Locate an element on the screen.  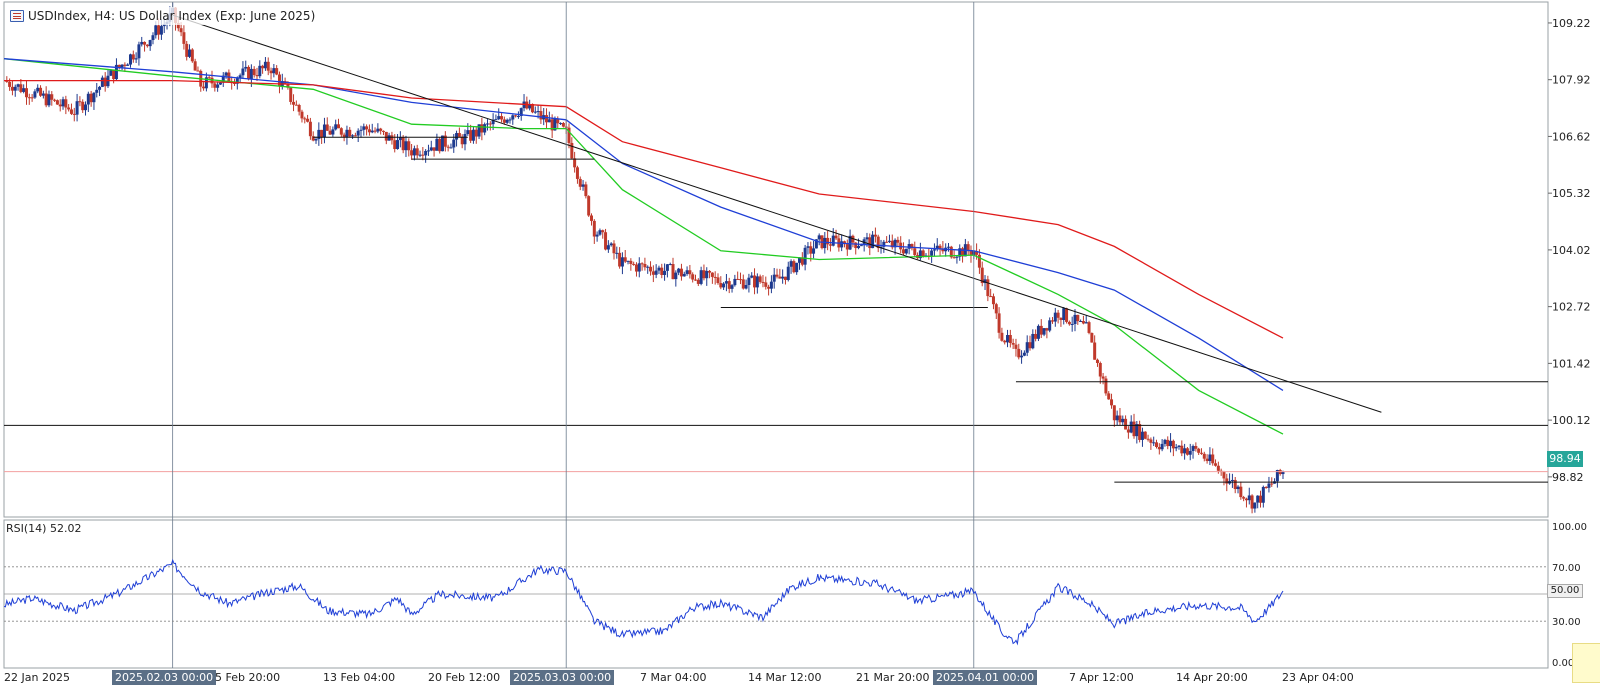
time-label: 23 Apr 04:00 is located at coordinates (1318, 677).